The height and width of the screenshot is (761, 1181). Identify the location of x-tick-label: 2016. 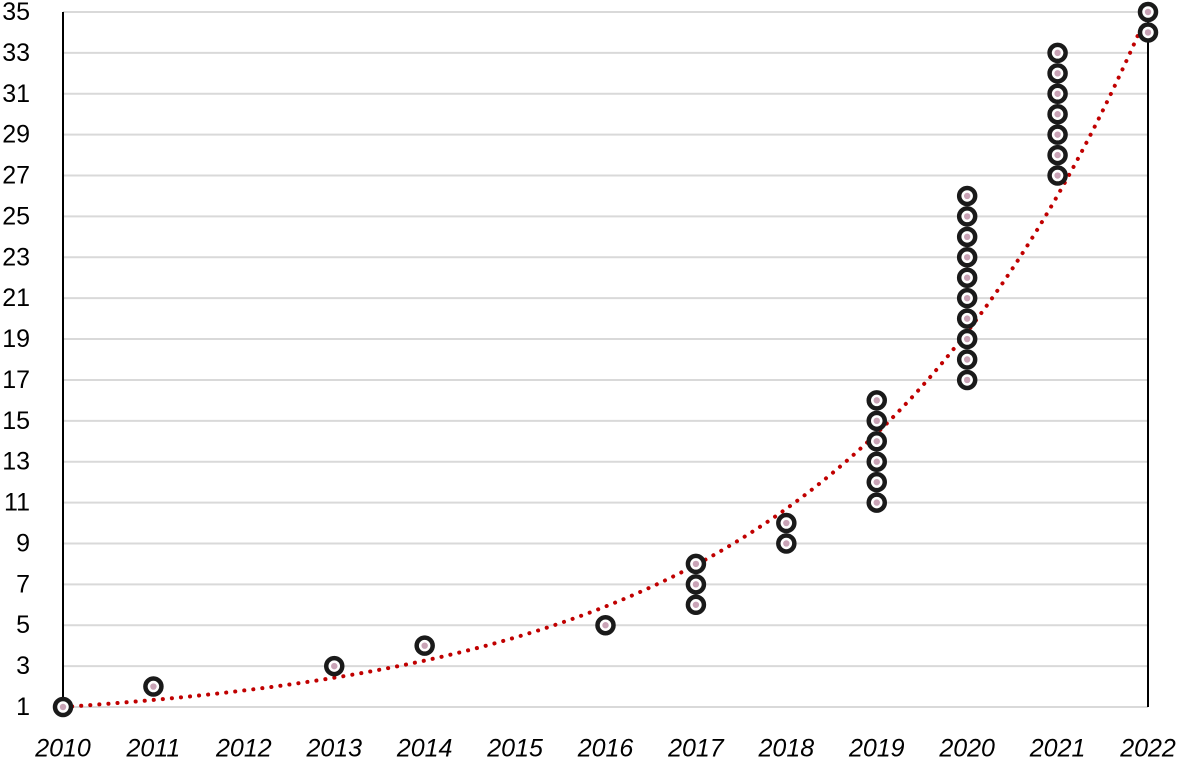
(605, 748).